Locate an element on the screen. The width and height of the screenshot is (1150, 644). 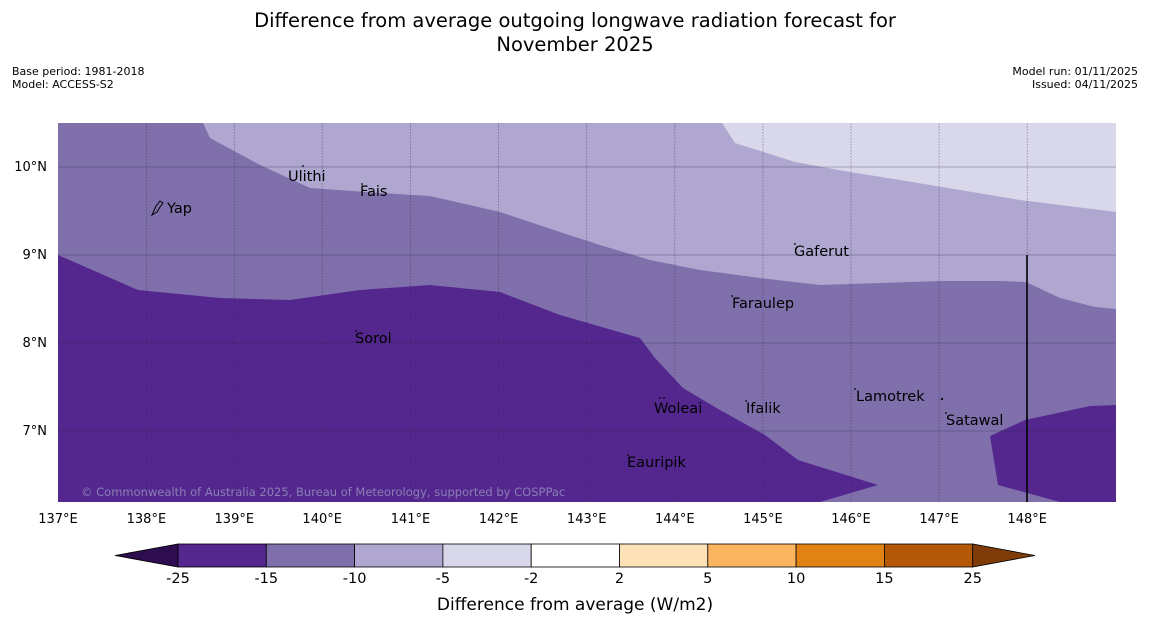
colorbar-tick-label: -10 is located at coordinates (355, 579).